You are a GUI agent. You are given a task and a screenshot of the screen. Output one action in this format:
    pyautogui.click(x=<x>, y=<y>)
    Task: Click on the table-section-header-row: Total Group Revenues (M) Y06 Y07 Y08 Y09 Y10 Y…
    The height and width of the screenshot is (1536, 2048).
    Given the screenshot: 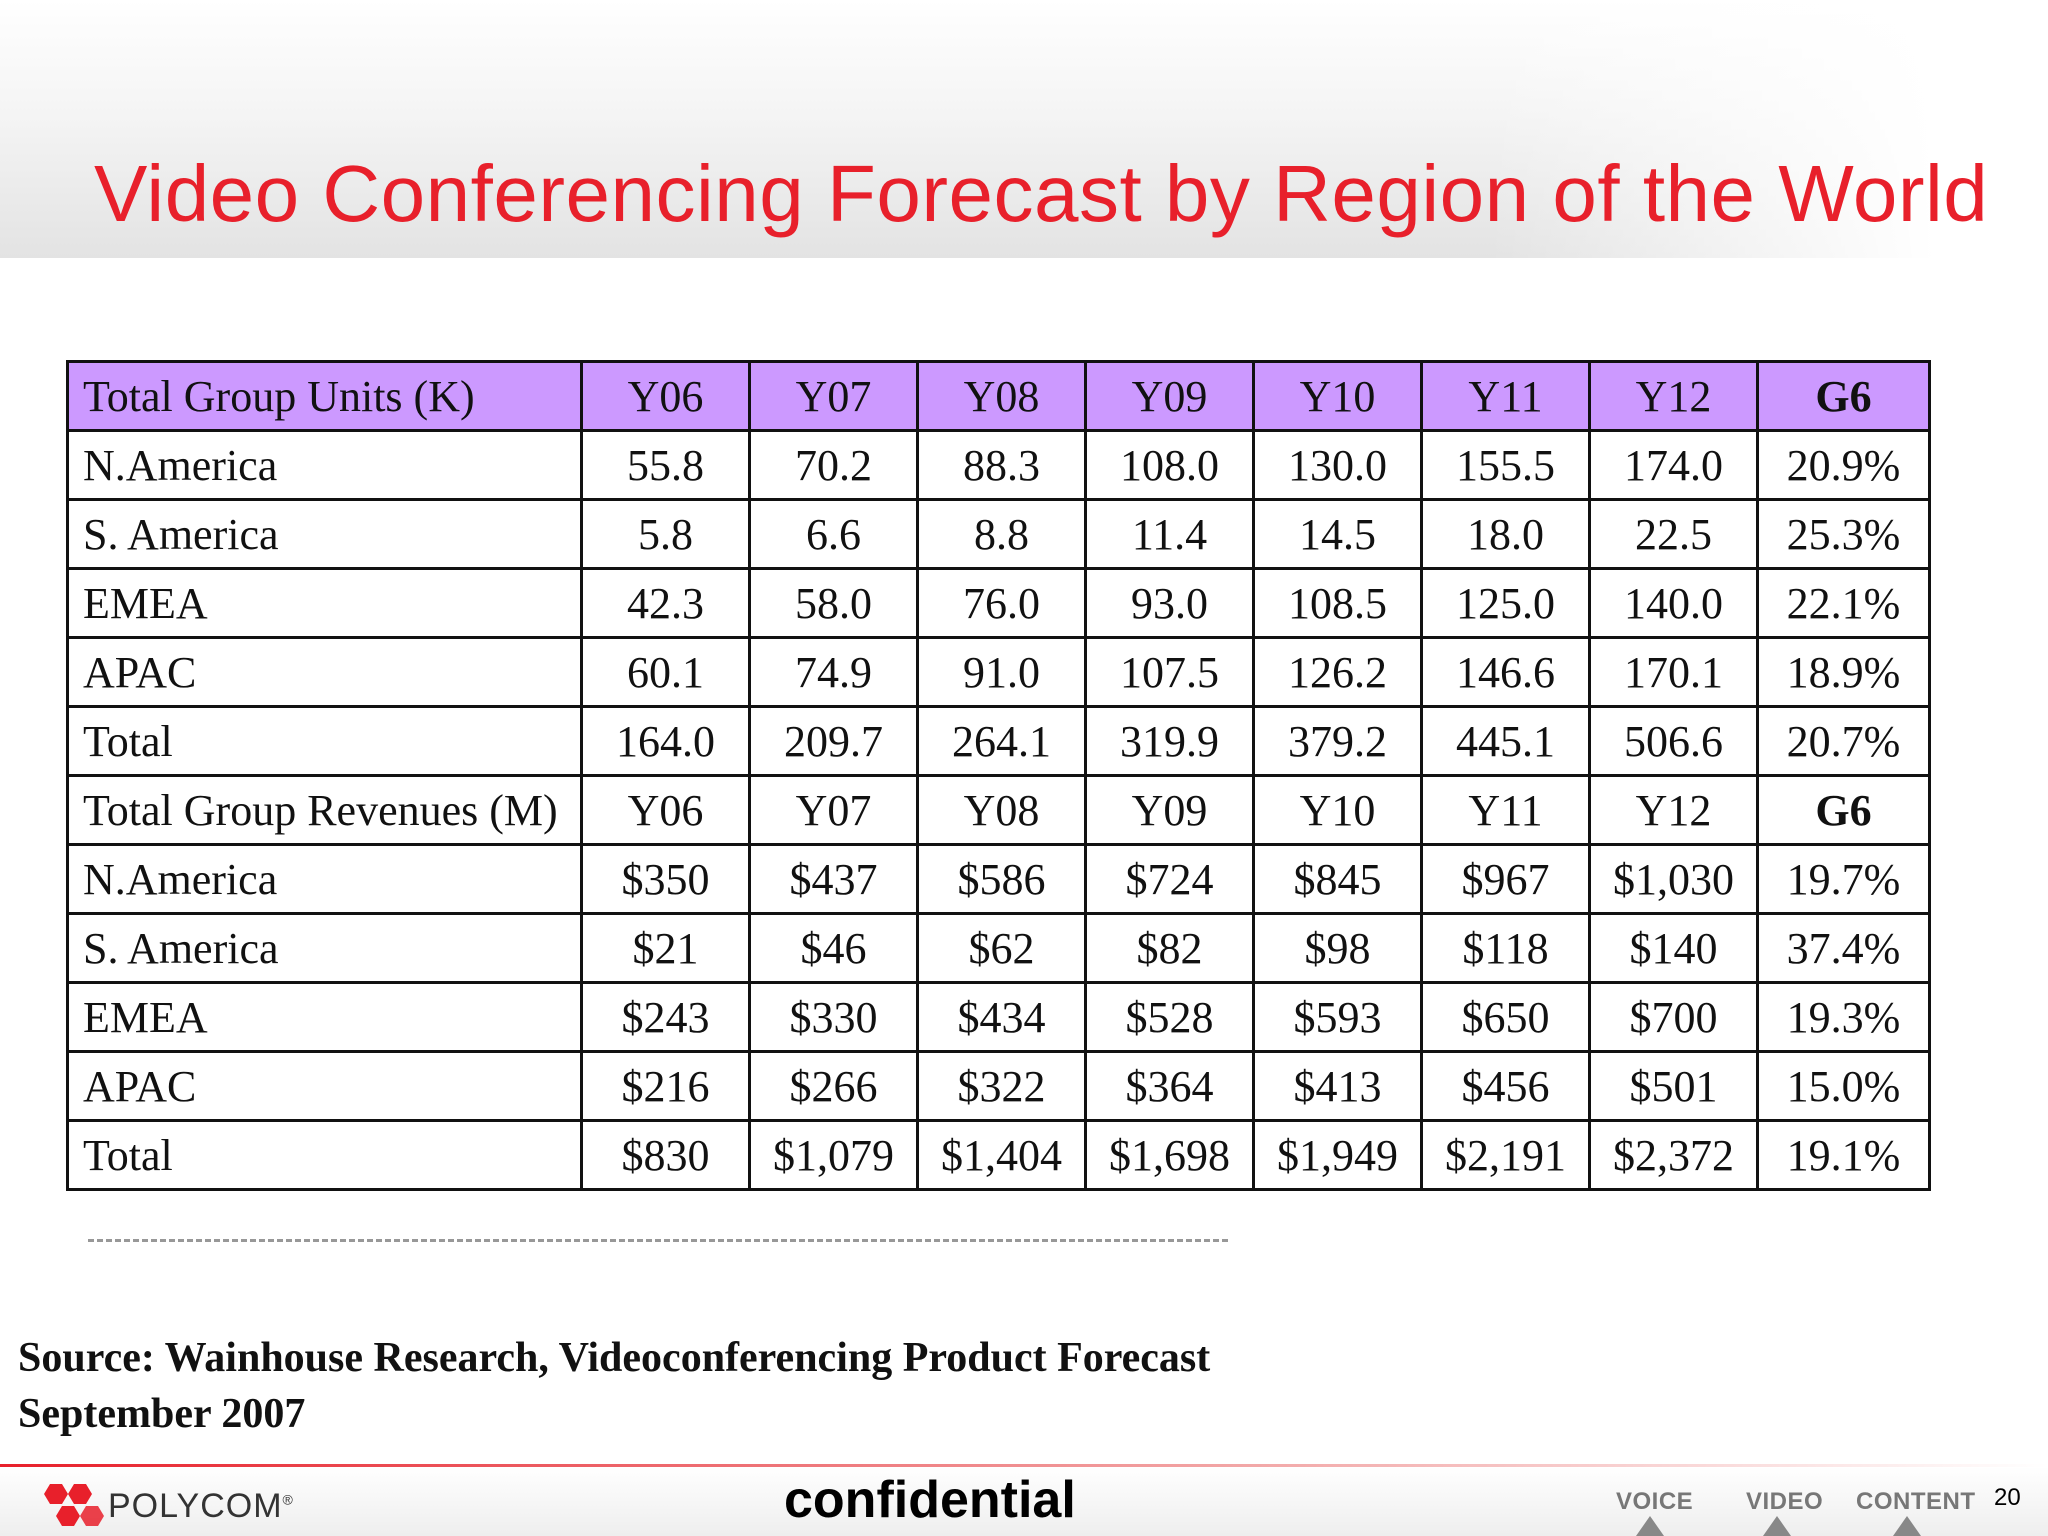 What is the action you would take?
    pyautogui.click(x=998, y=810)
    